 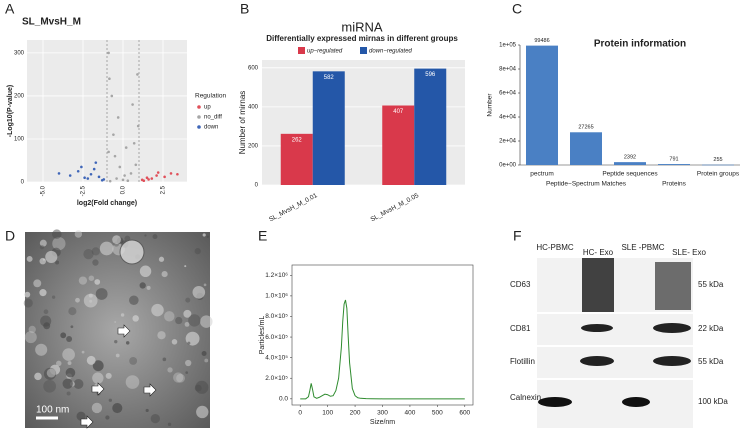 What do you see at coordinates (10, 236) in the screenshot?
I see `panel-label: D` at bounding box center [10, 236].